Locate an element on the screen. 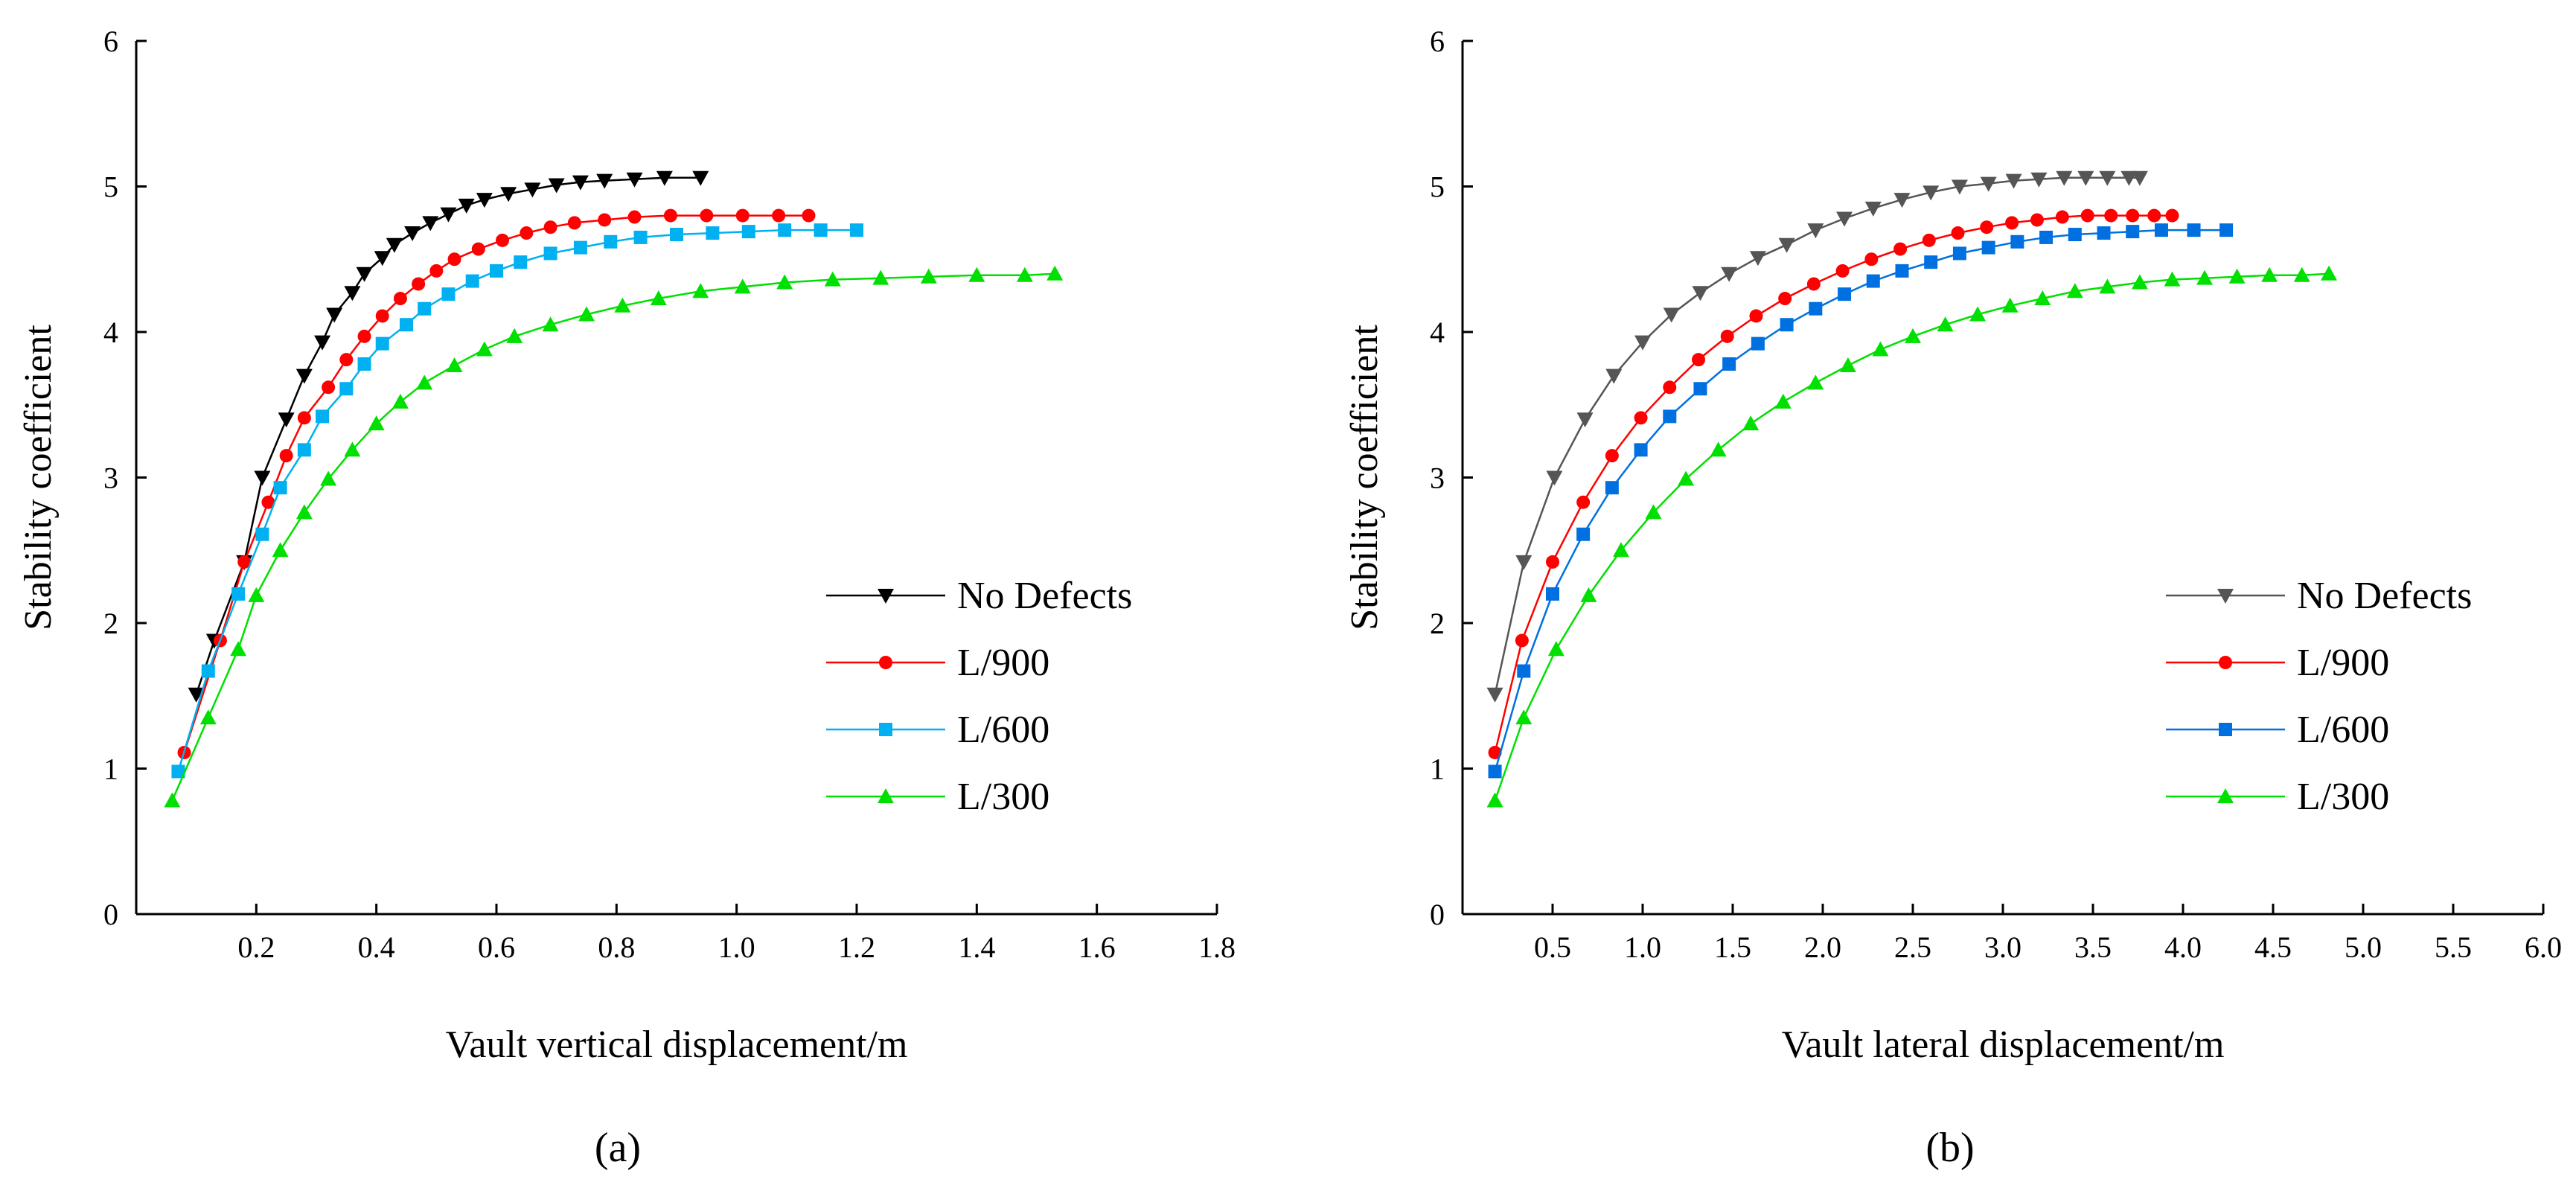 This screenshot has height=1191, width=2576. x-tick-label: 5.5 is located at coordinates (2453, 947).